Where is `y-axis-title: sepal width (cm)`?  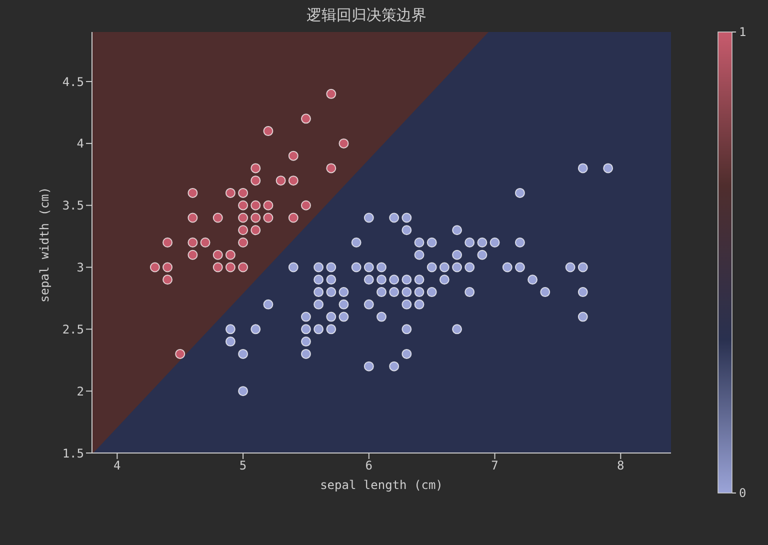 y-axis-title: sepal width (cm) is located at coordinates (44, 244).